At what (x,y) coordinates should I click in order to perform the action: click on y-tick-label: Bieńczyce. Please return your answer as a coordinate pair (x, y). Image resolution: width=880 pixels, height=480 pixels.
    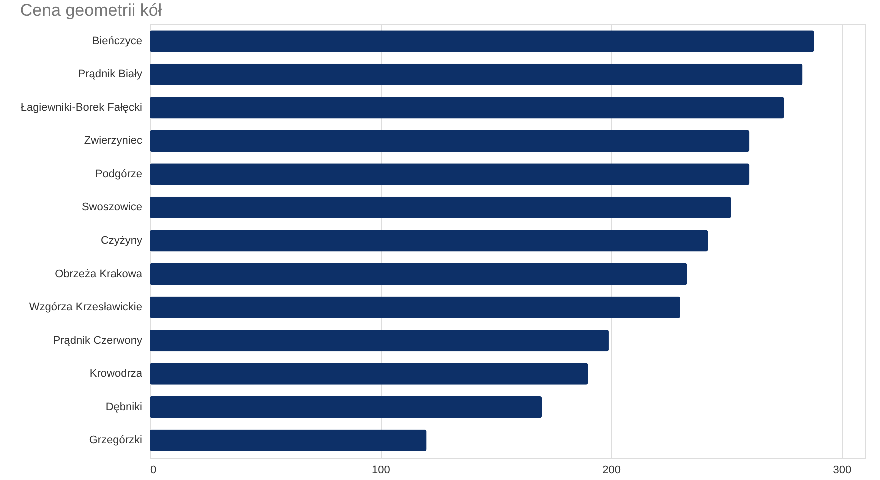
    Looking at the image, I should click on (117, 41).